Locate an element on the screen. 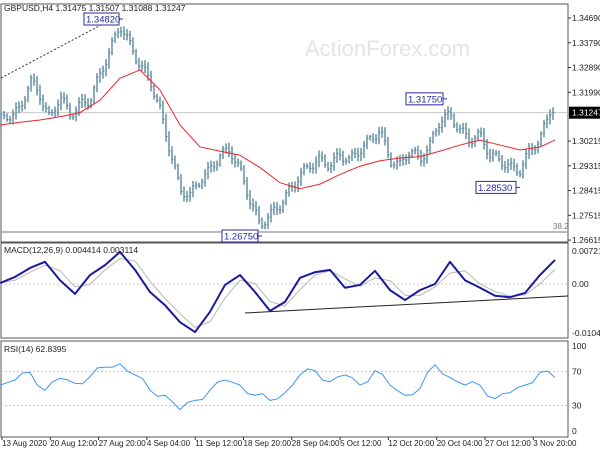  macd-tick-label: 0.00 is located at coordinates (580, 284).